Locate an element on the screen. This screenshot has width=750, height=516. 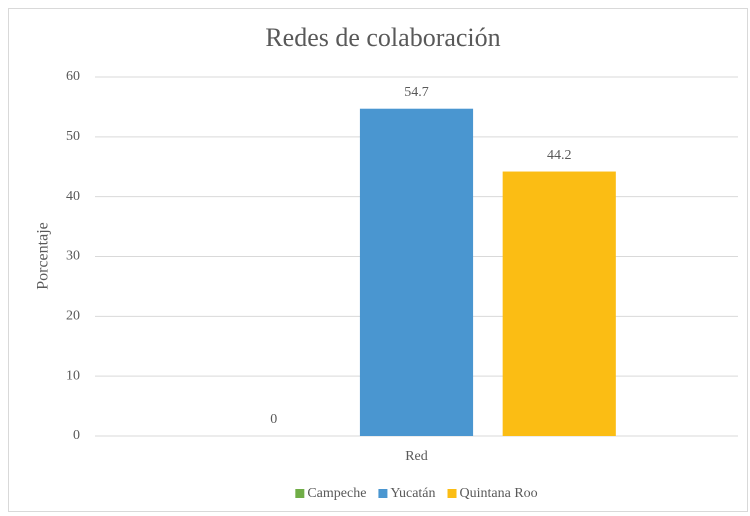
y-tick-label: 20 is located at coordinates (73, 316).